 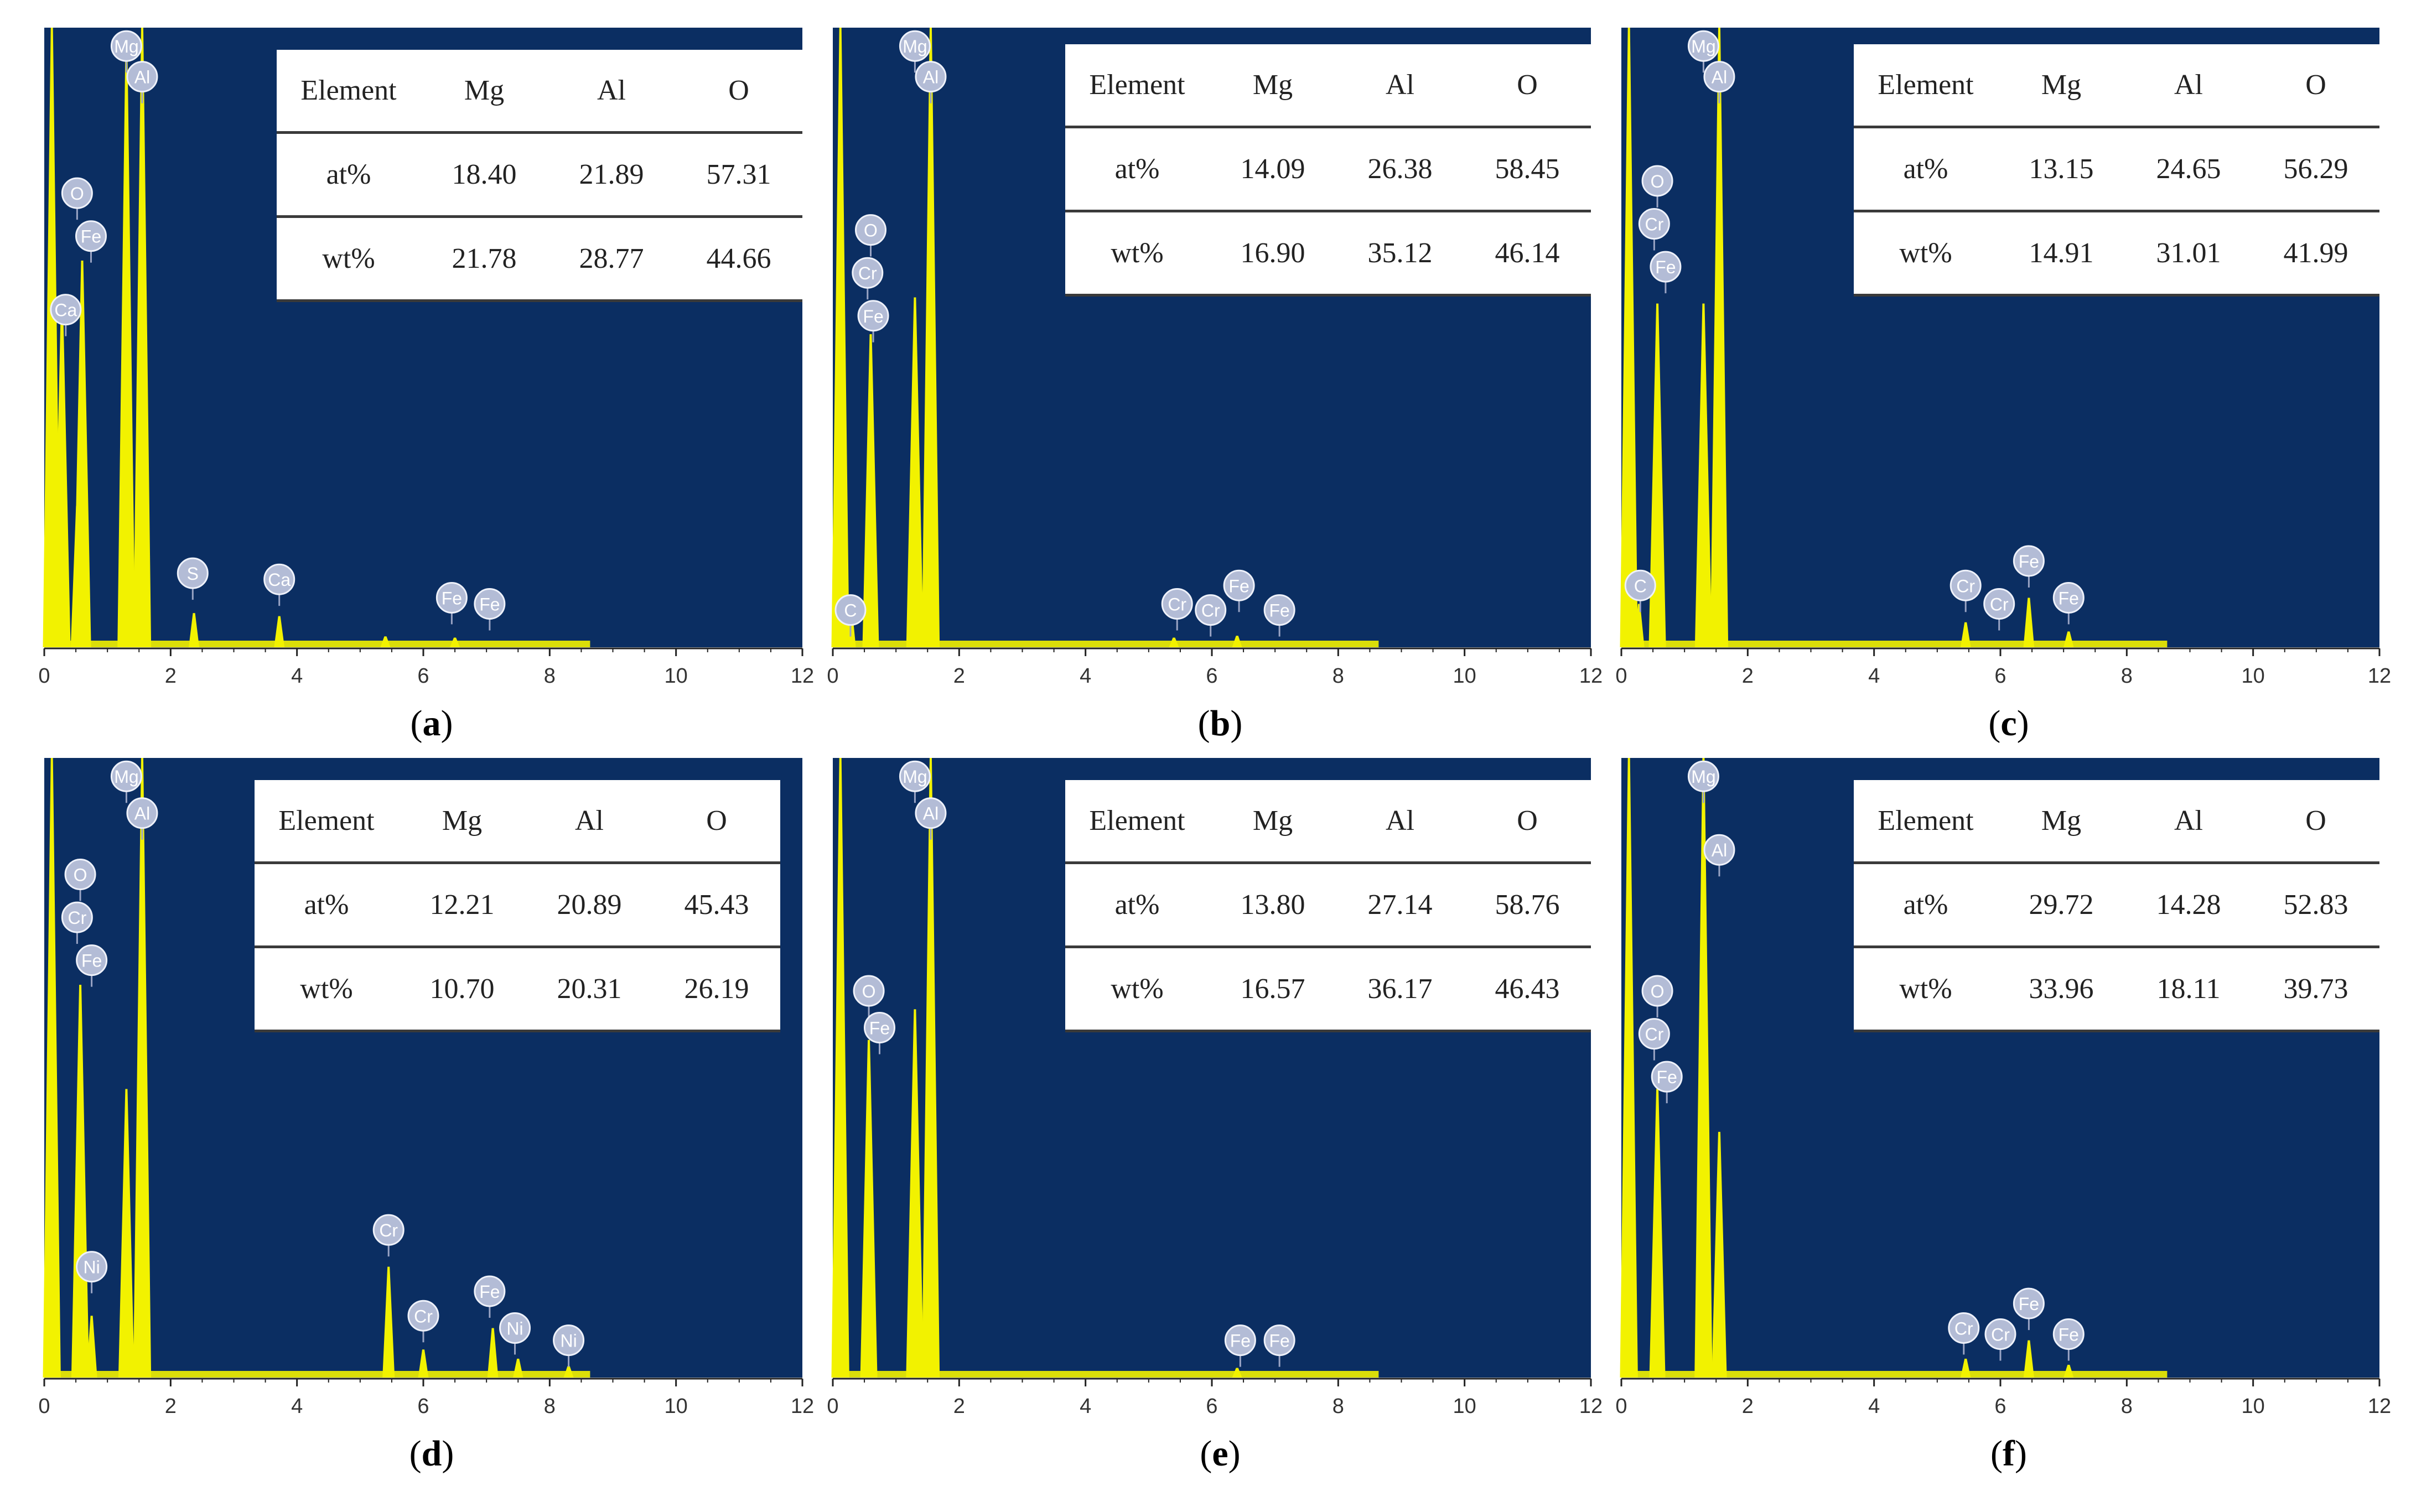 What do you see at coordinates (1272, 905) in the screenshot?
I see `table-cell: 13.80` at bounding box center [1272, 905].